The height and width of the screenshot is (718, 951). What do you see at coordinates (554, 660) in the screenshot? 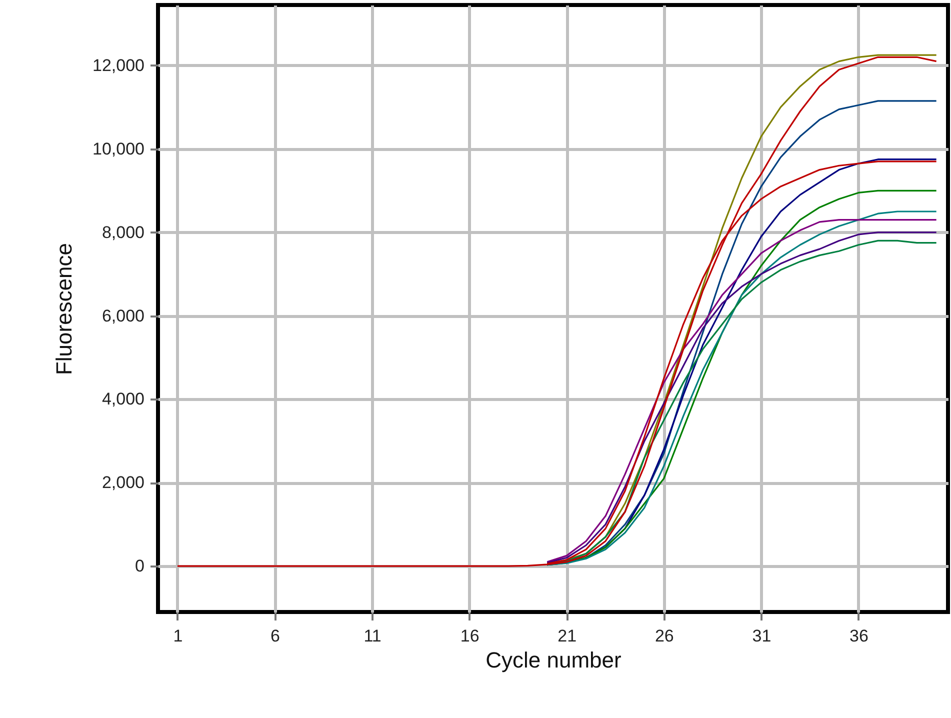
I see `x-axis-title: Cycle number` at bounding box center [554, 660].